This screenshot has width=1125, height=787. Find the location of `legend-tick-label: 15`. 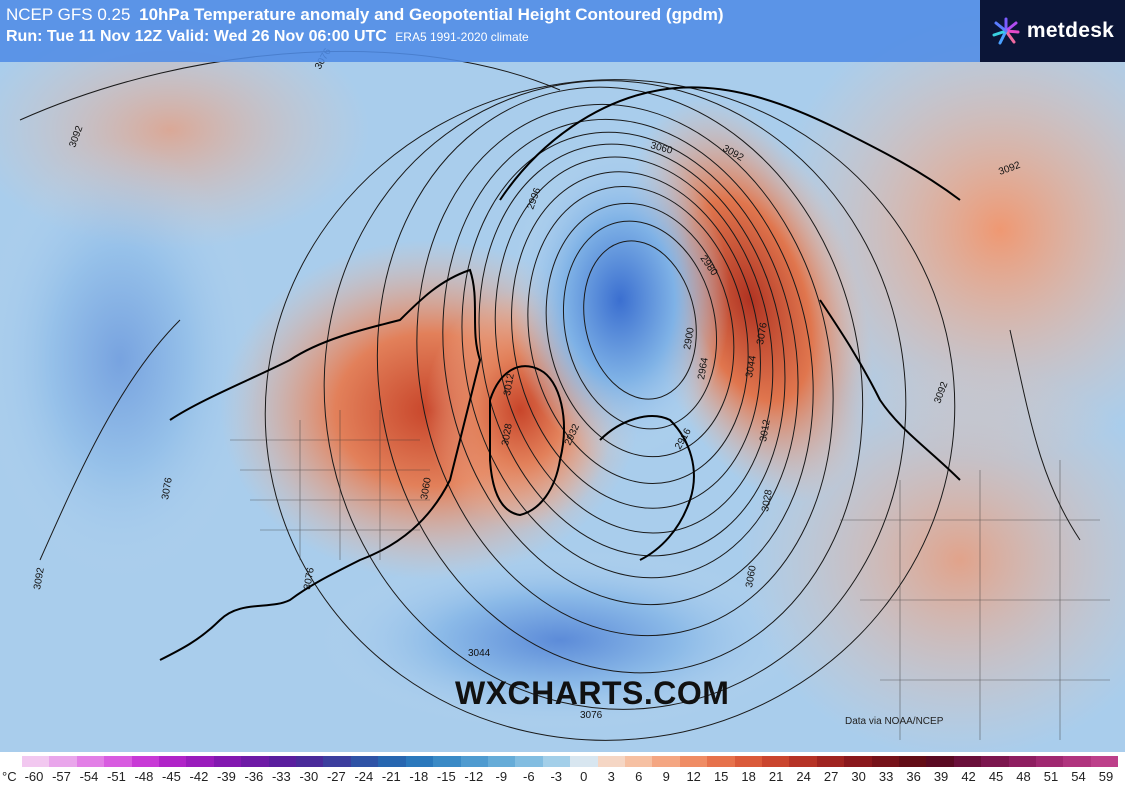

legend-tick-label: 15 is located at coordinates (721, 776).